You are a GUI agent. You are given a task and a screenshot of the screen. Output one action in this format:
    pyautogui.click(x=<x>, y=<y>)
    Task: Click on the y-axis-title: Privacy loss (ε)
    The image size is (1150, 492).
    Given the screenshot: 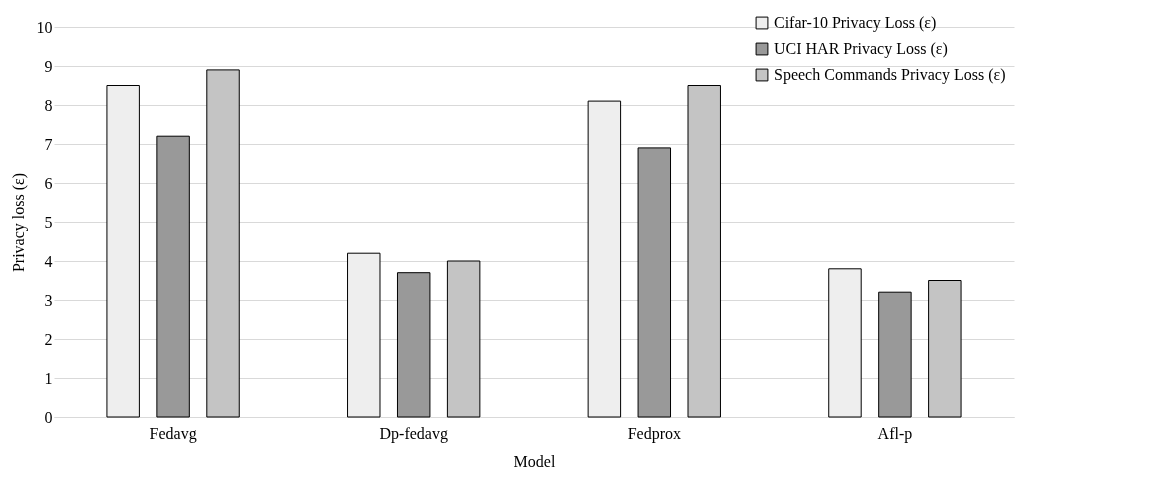 What is the action you would take?
    pyautogui.click(x=18, y=222)
    